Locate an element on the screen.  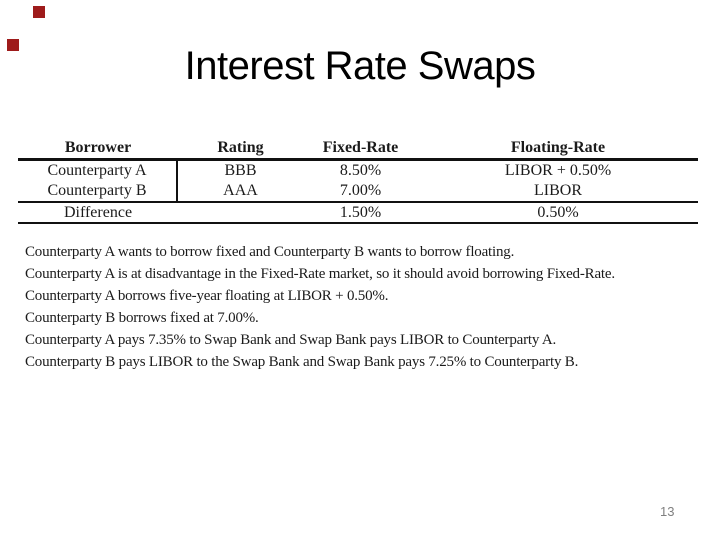
table-cell: 7.00% is located at coordinates (360, 190).